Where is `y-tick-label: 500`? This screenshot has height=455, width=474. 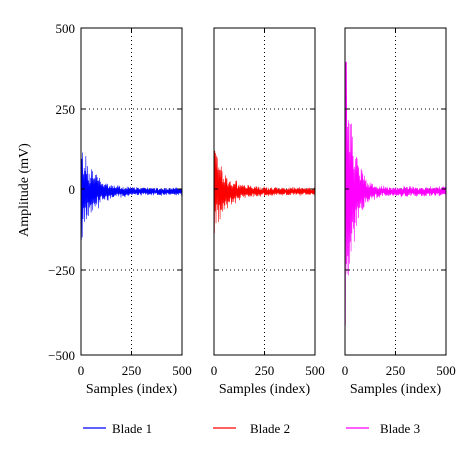
y-tick-label: 500 is located at coordinates (66, 28).